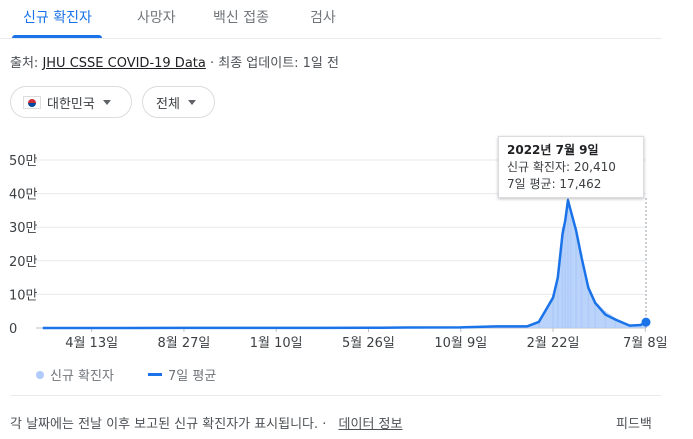 The width and height of the screenshot is (693, 439). I want to click on legend-average-label: 7일 평균, so click(192, 376).